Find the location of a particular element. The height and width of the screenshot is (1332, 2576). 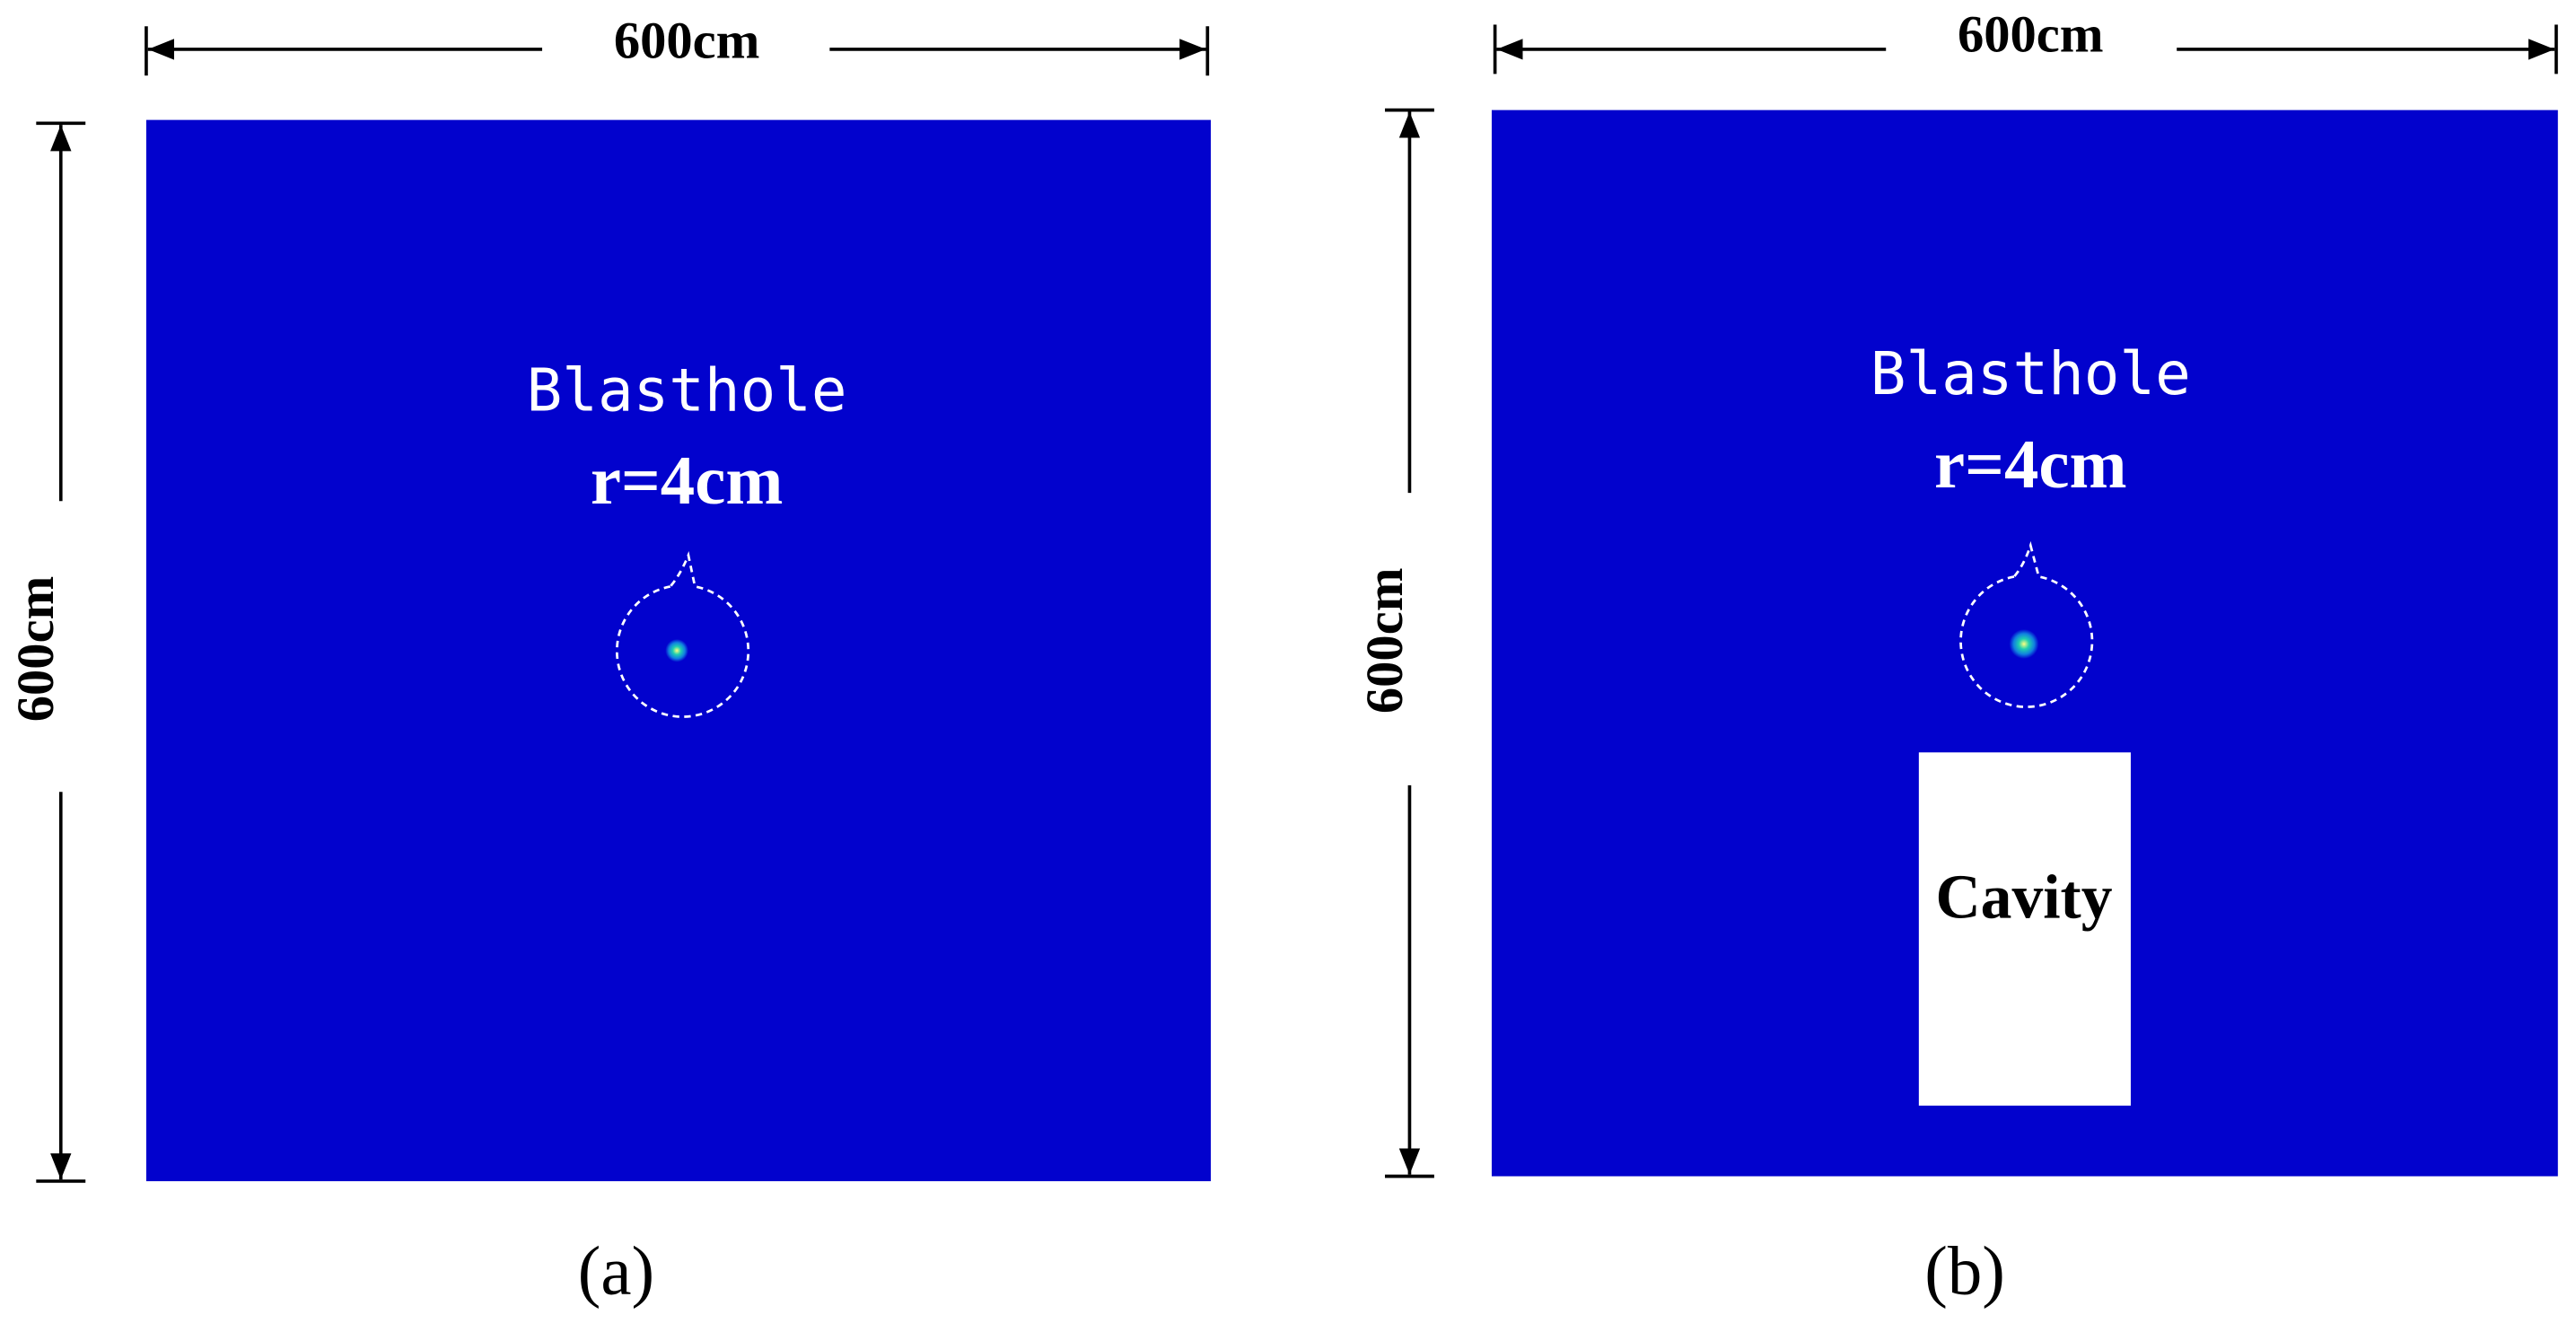

cavity-label: Cavity is located at coordinates (2023, 898).